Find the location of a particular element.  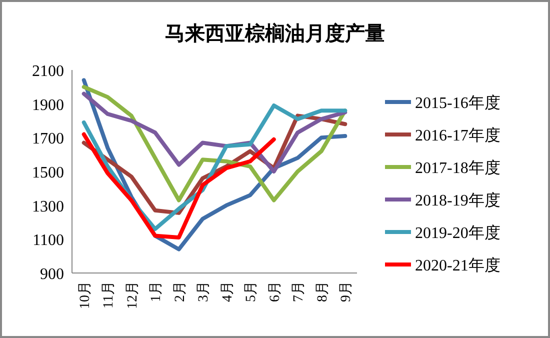

y-tick-label: 1900 is located at coordinates (48, 105).